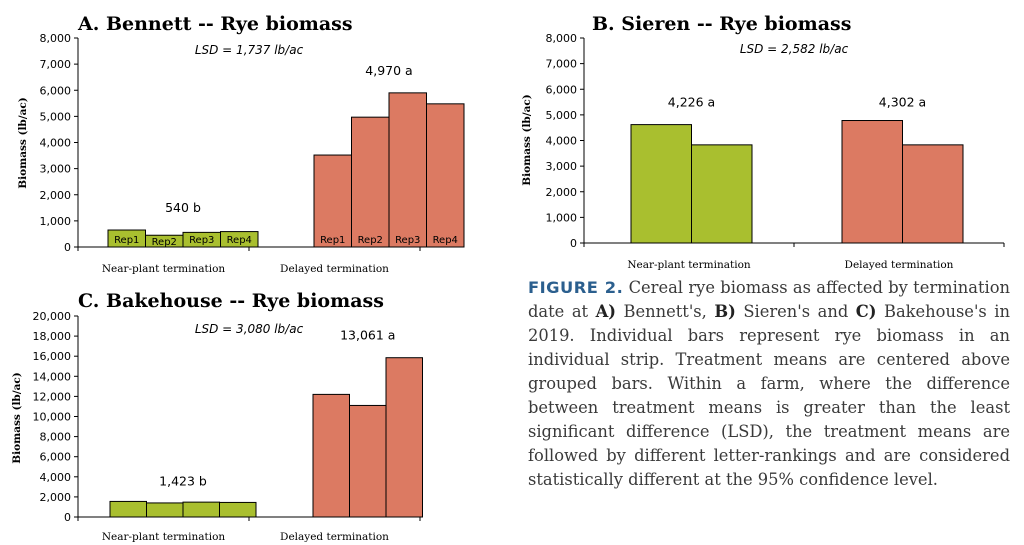  What do you see at coordinates (576, 287) in the screenshot?
I see `caption-figure-label: FIGURE 2.` at bounding box center [576, 287].